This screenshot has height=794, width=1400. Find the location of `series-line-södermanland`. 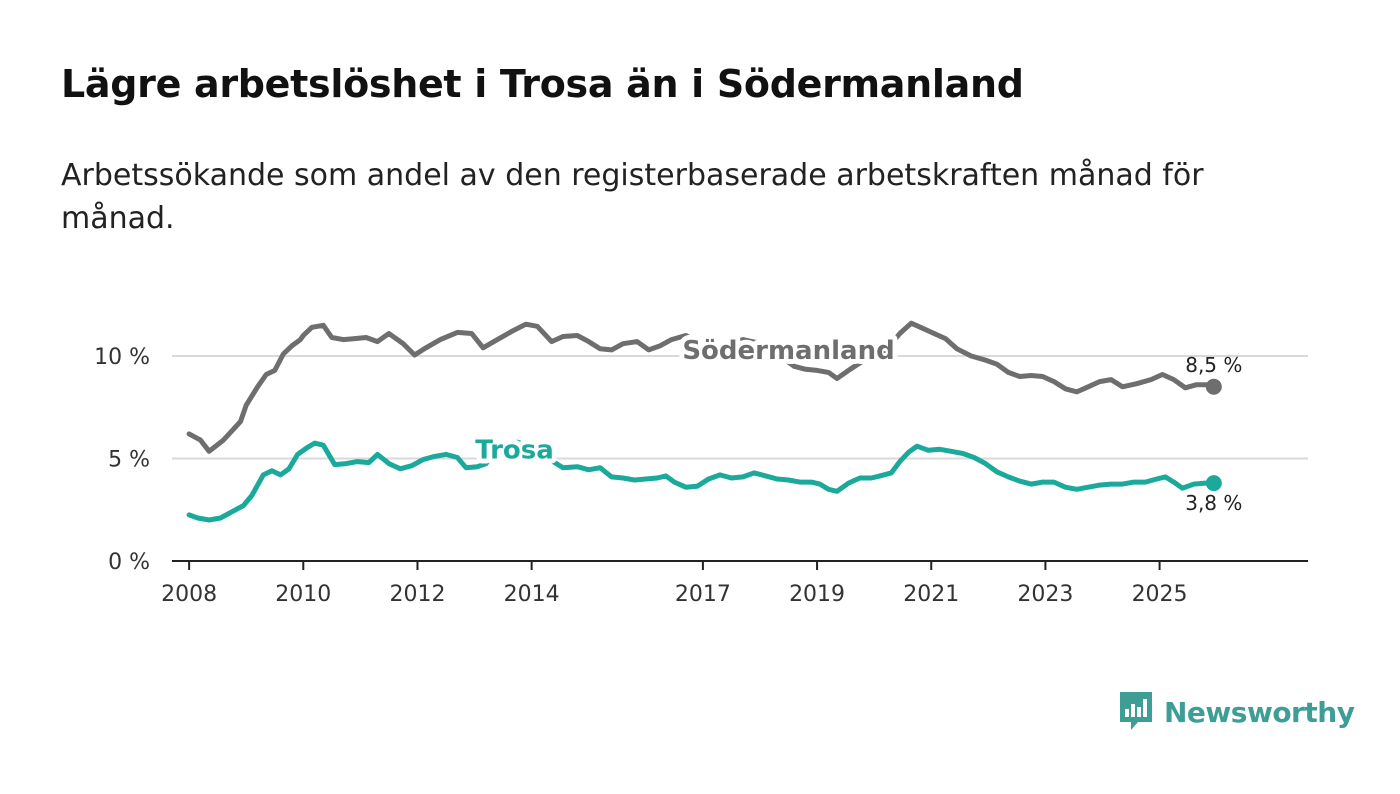

series-line-södermanland is located at coordinates (701, 387).